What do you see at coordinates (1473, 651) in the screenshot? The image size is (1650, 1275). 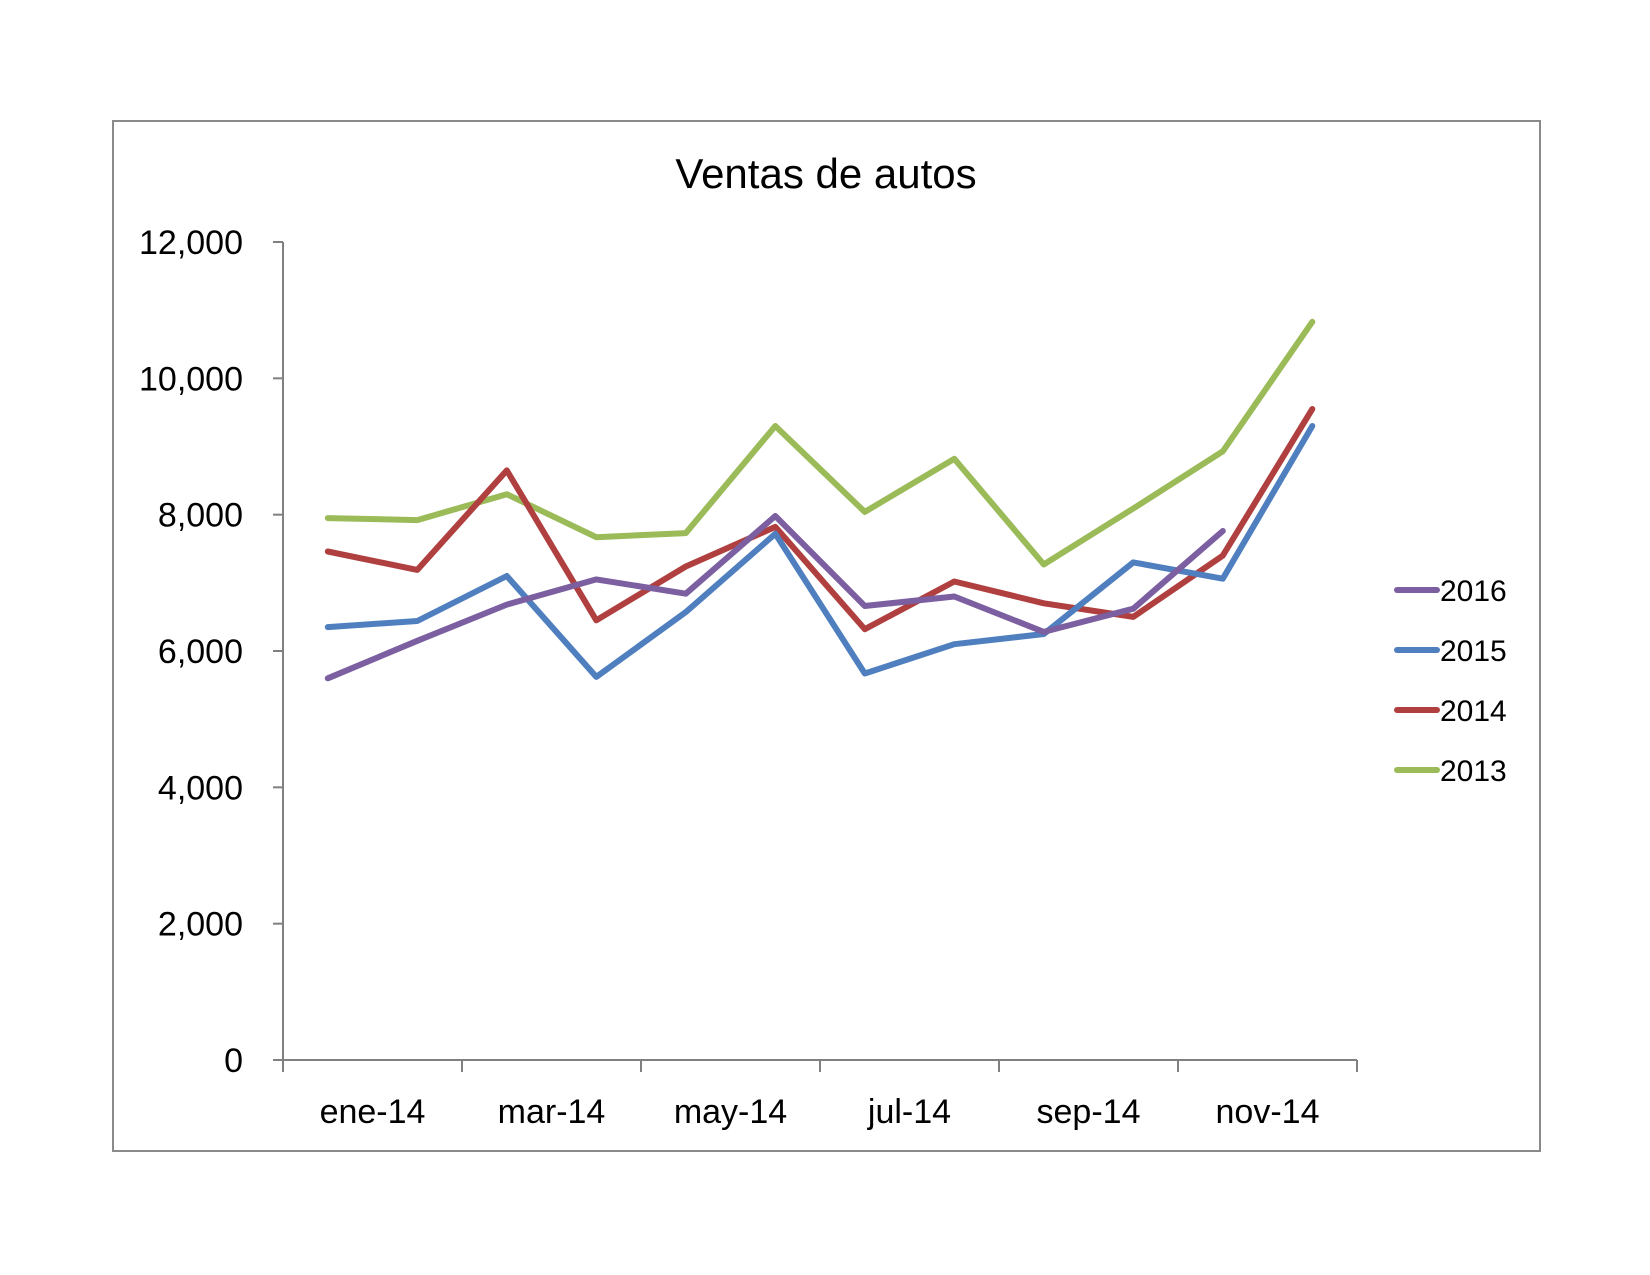 I see `legend-label-2015: 2015` at bounding box center [1473, 651].